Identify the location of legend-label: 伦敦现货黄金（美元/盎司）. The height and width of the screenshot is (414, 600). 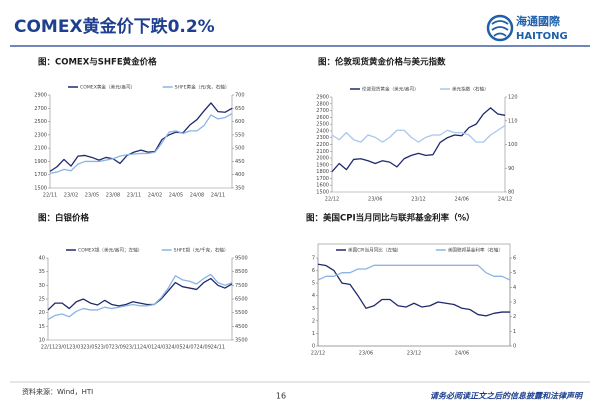
(390, 89).